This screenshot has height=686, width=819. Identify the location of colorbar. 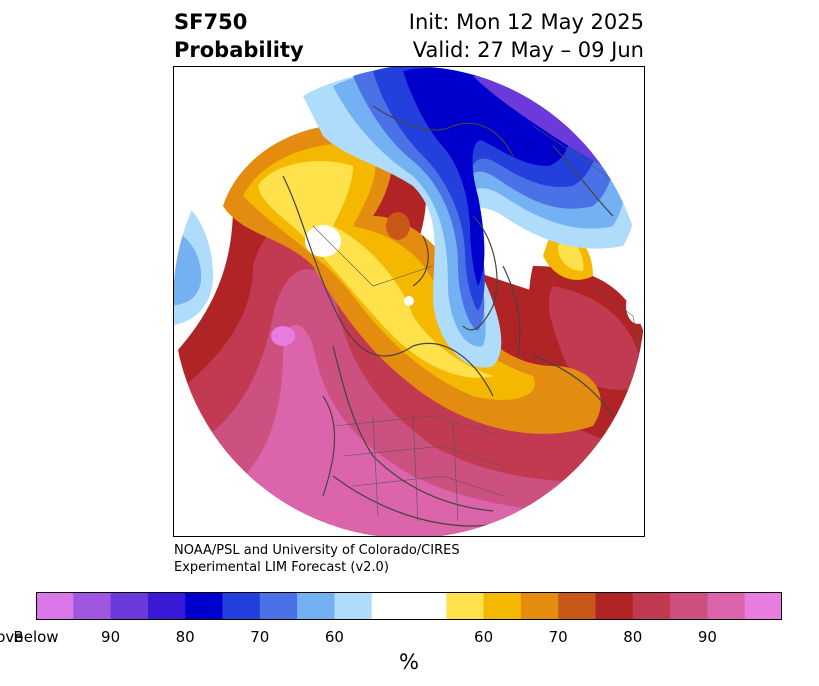
(409, 606).